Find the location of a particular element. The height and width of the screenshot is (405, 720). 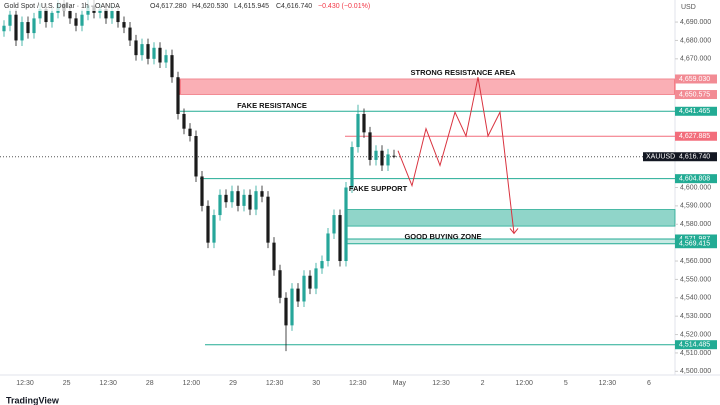

y-tick-label: 4,520.000 is located at coordinates (695, 334).